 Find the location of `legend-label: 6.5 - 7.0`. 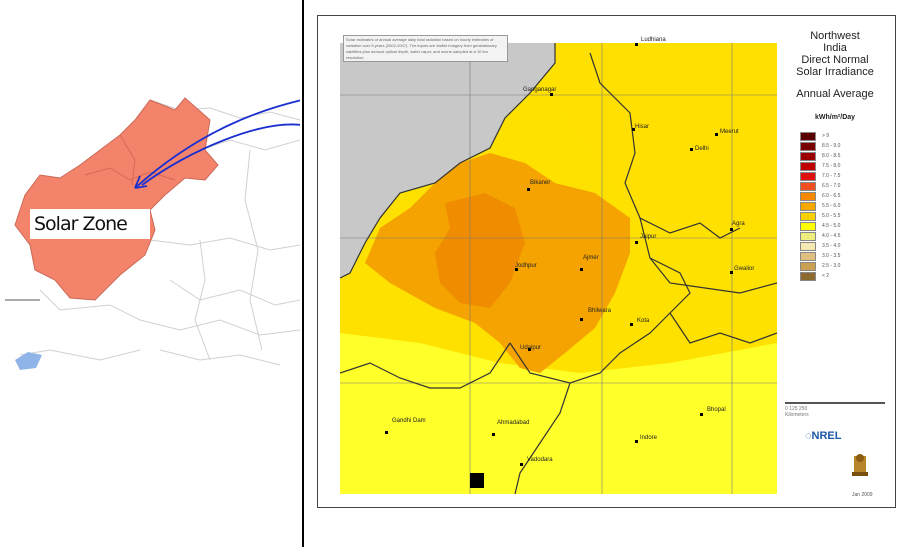

legend-label: 6.5 - 7.0 is located at coordinates (831, 186).